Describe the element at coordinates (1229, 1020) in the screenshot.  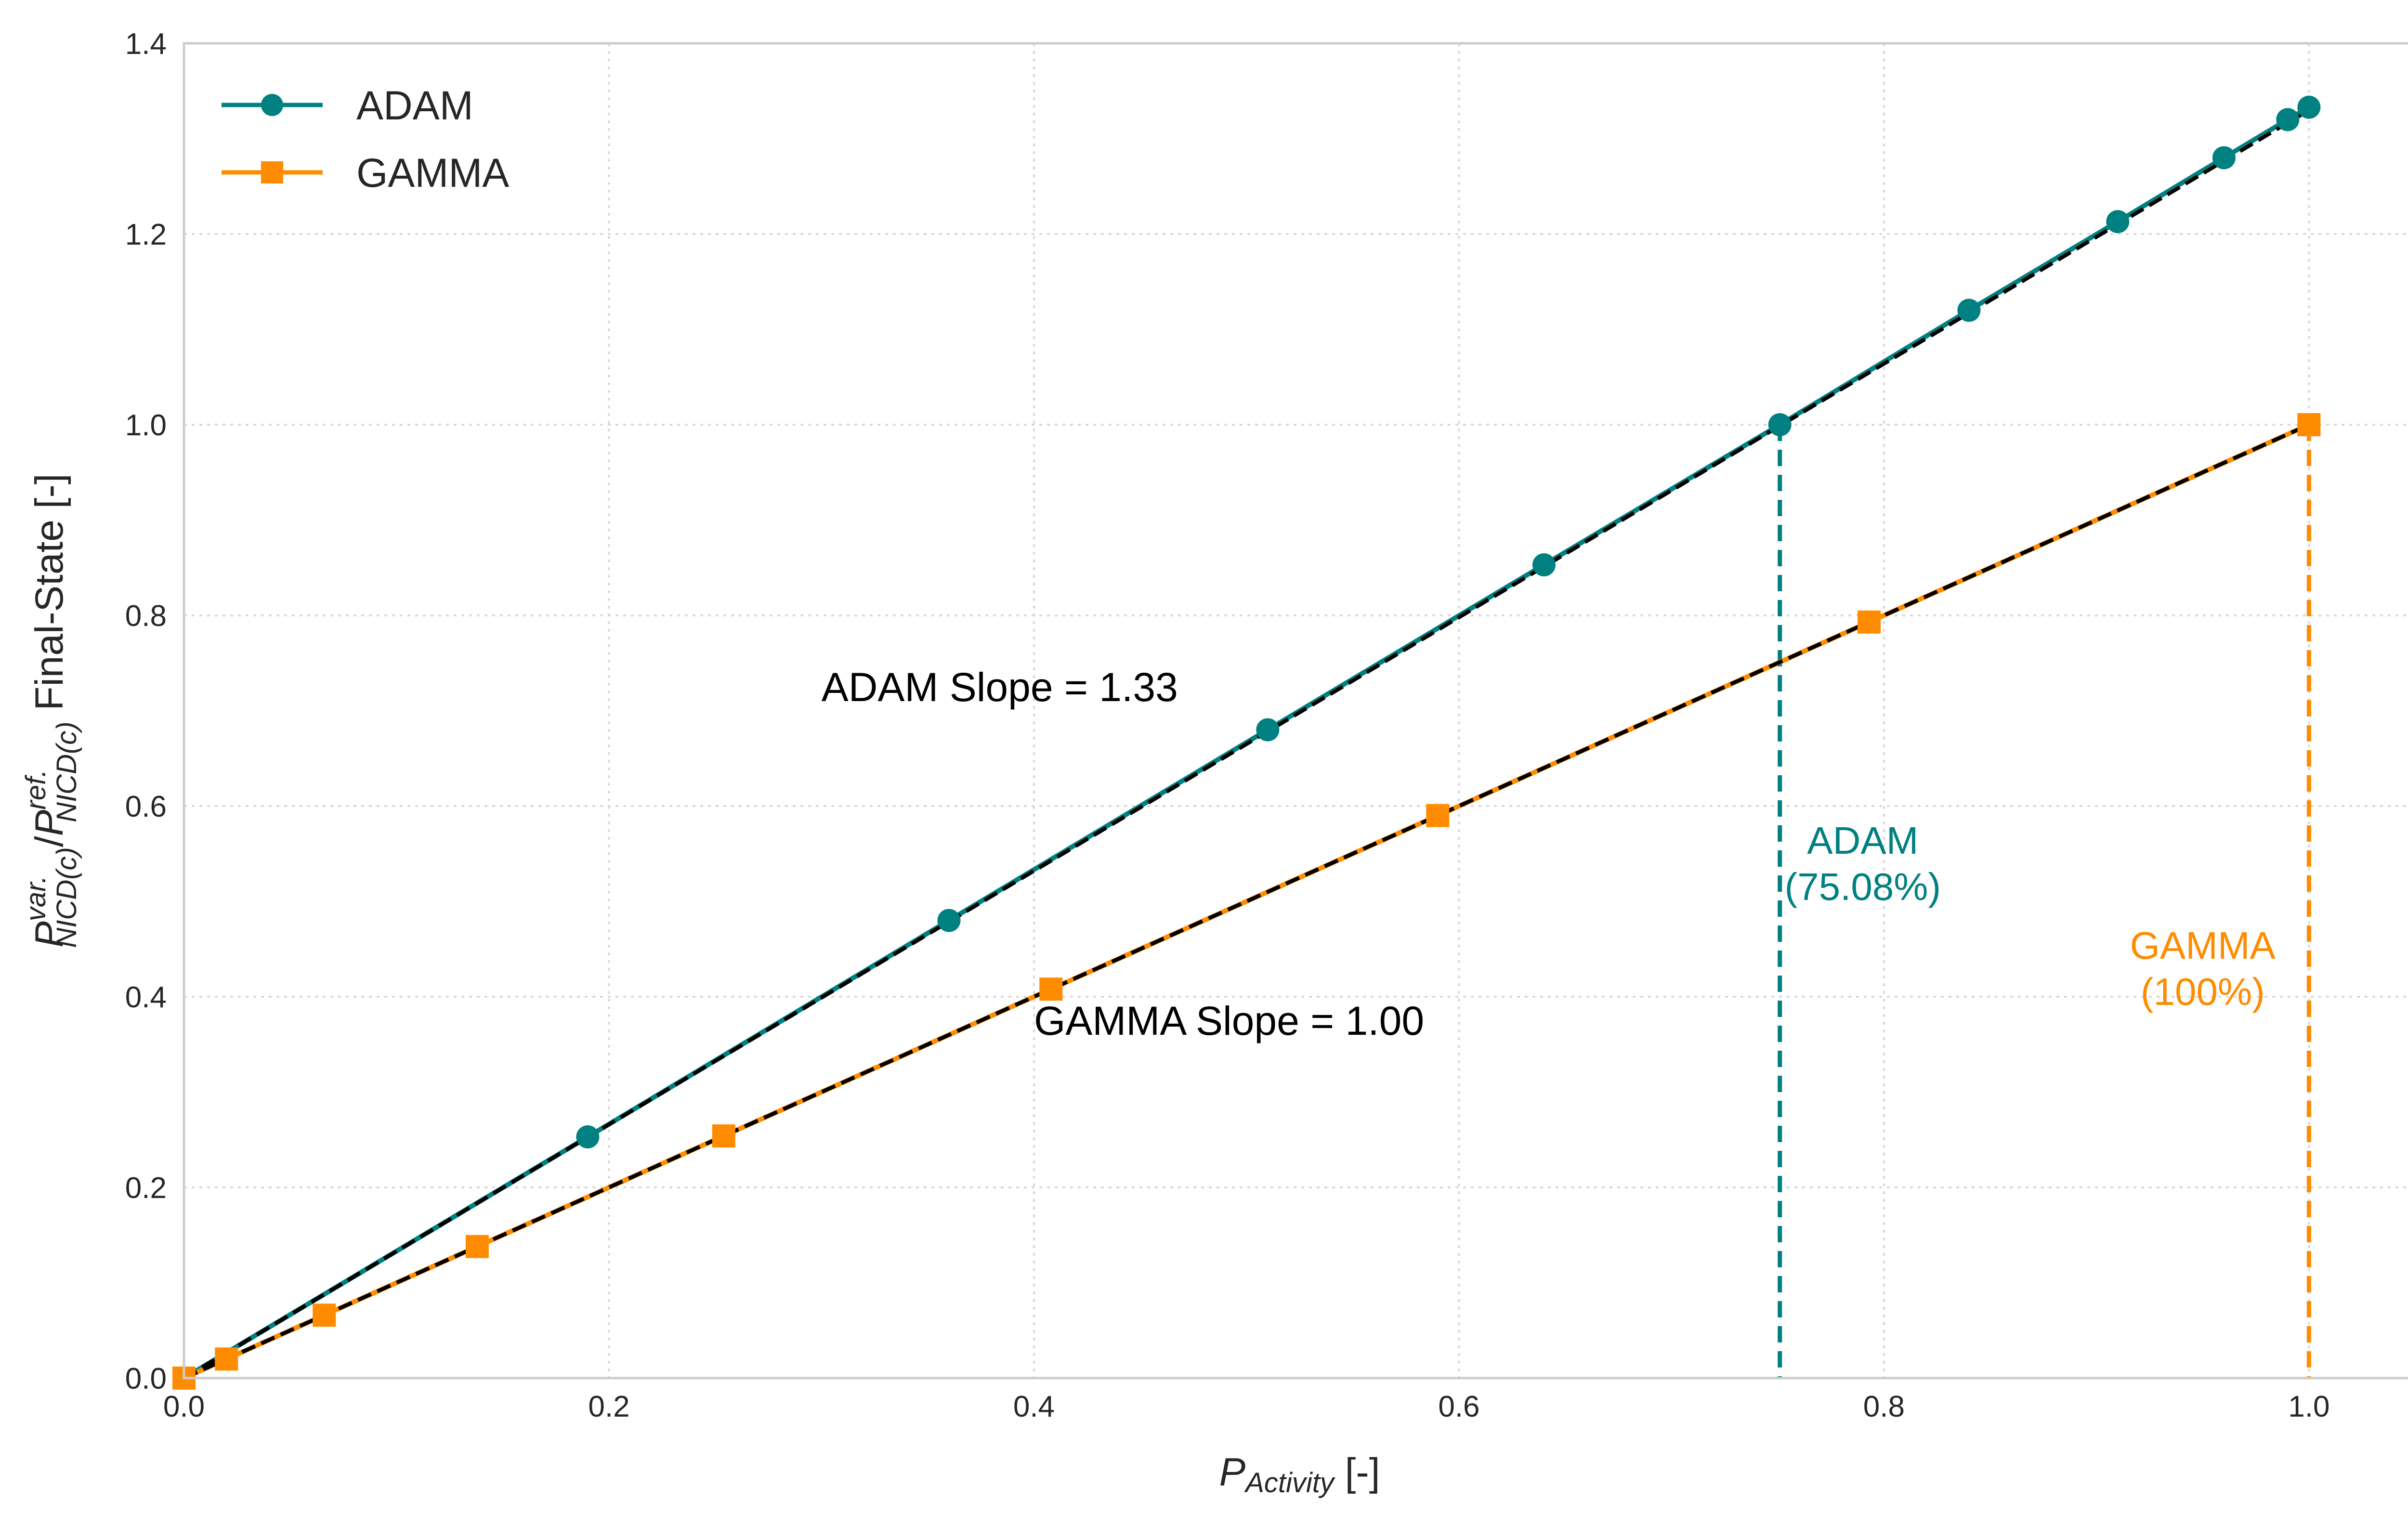
I see `slope-annotation: GAMMA Slope = 1.00` at that location.